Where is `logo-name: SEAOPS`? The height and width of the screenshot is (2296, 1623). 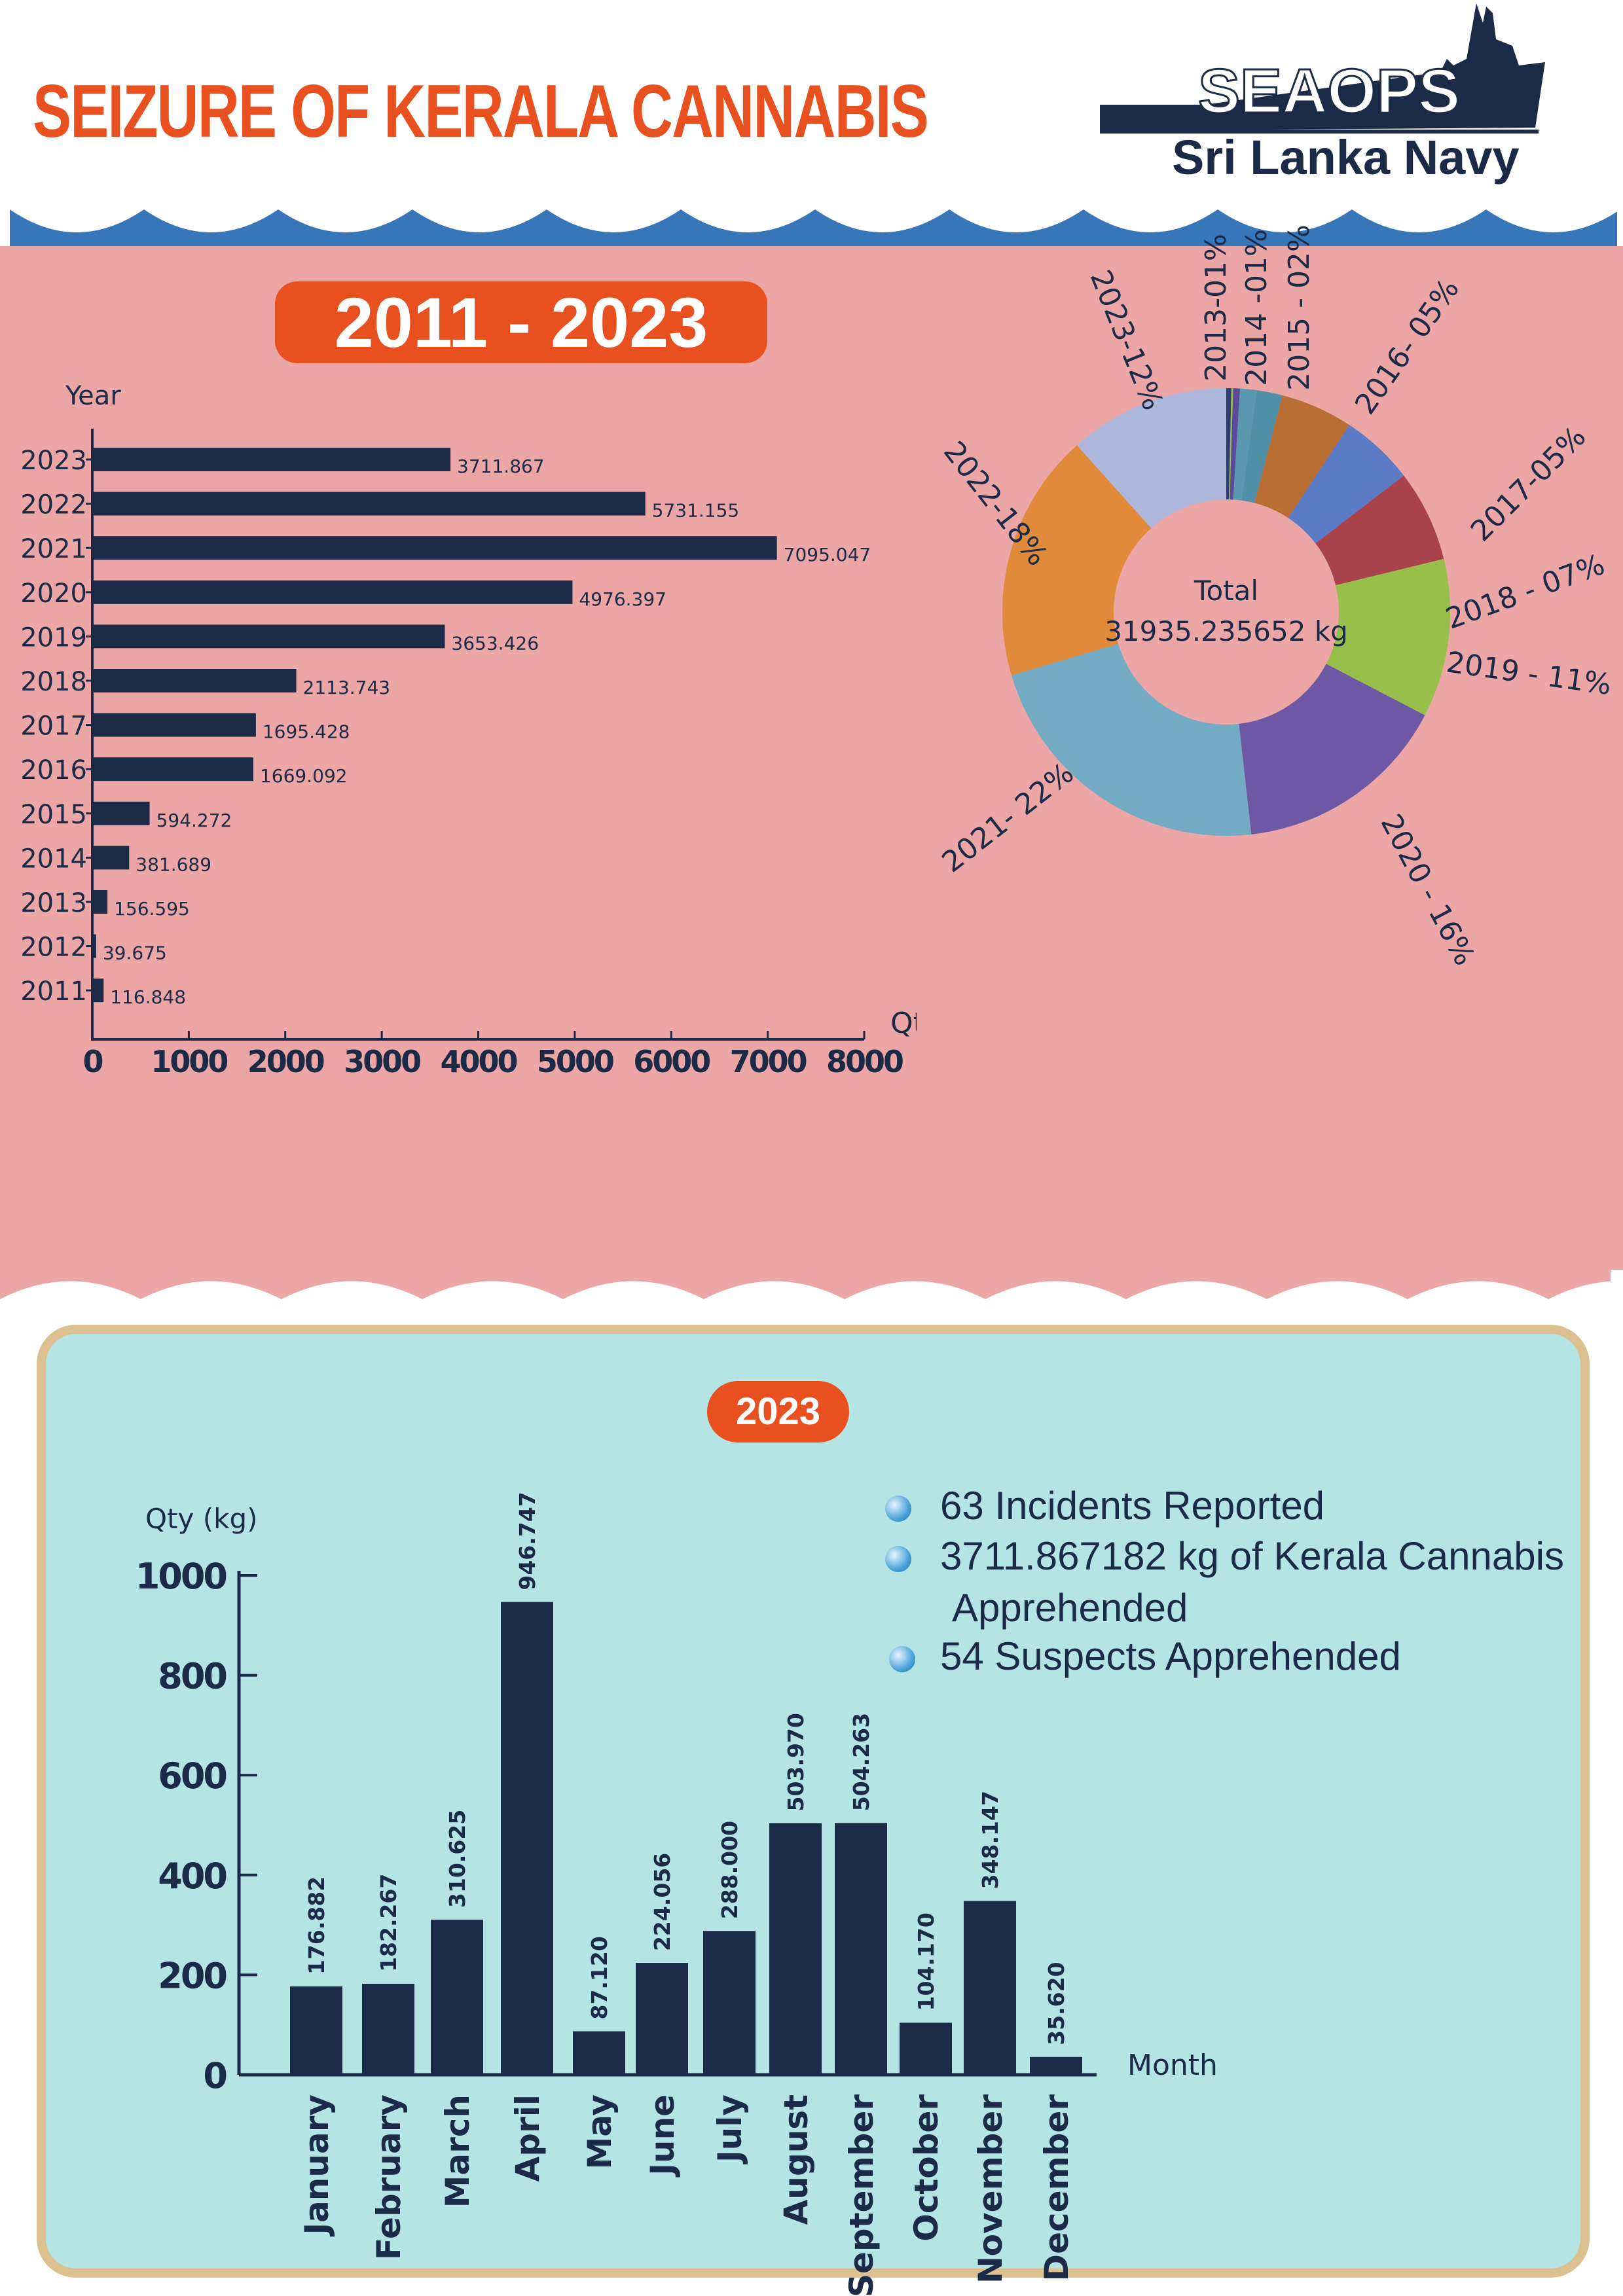
logo-name: SEAOPS is located at coordinates (1329, 91).